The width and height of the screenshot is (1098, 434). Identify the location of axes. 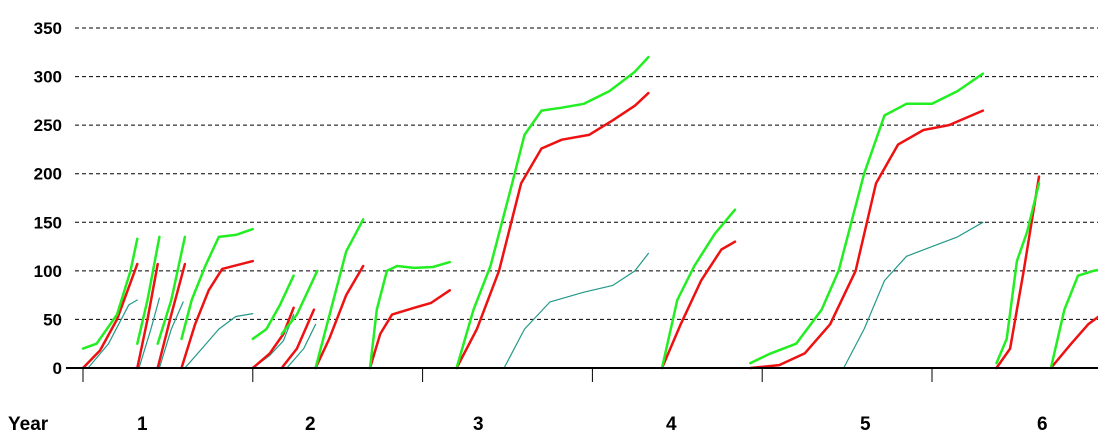
(582, 374).